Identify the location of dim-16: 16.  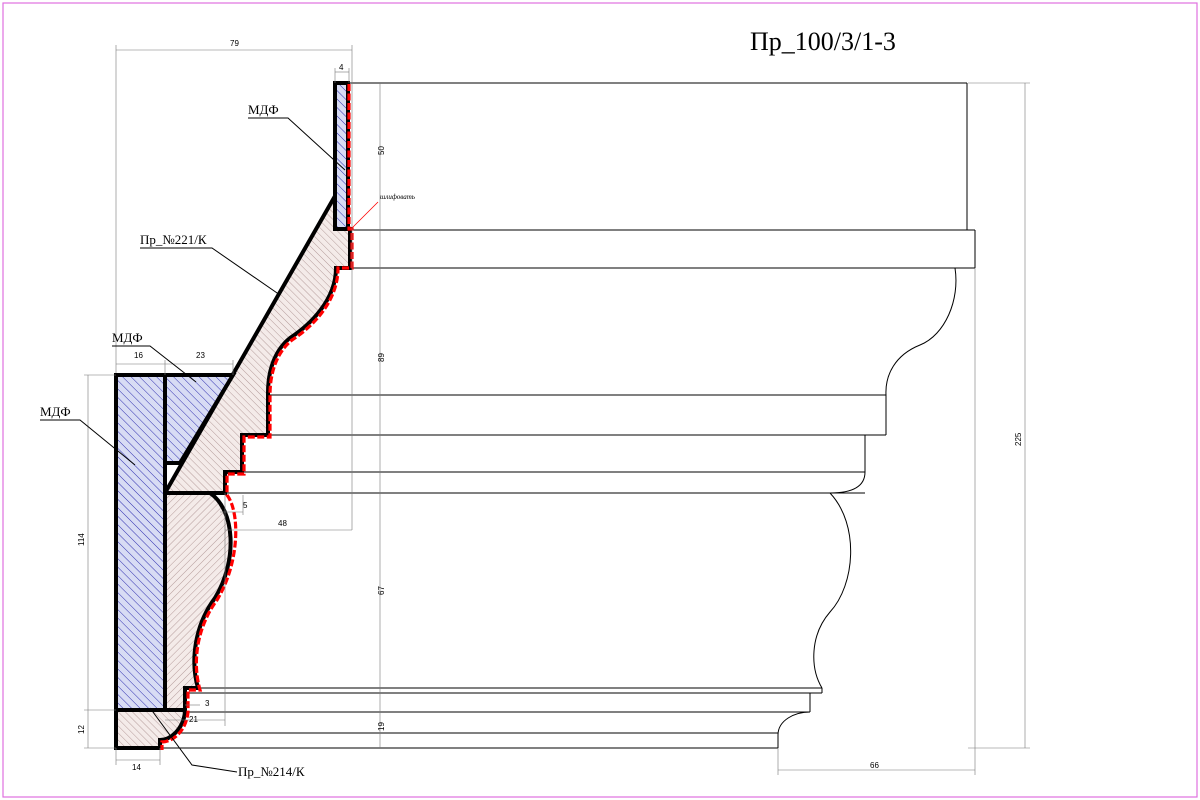
(138, 355).